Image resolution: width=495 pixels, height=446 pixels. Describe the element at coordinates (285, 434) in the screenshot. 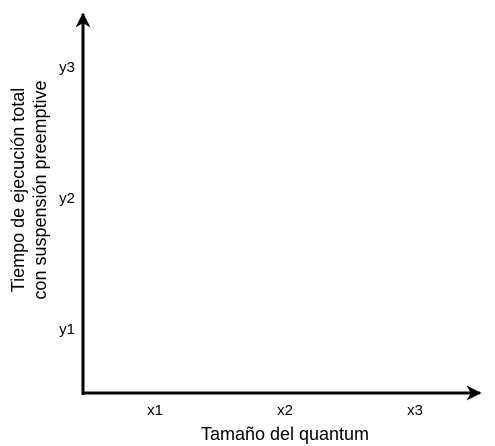

I see `x-axis-label: Tamaño del quantum` at that location.